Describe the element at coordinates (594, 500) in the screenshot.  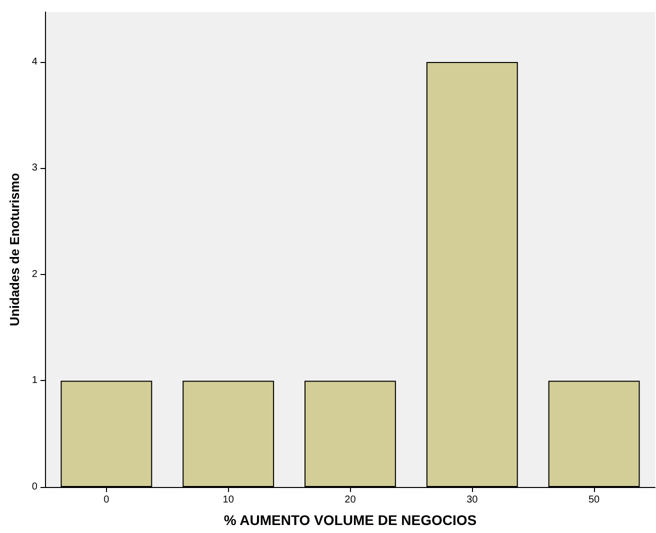
I see `x-tick-label: 50` at that location.